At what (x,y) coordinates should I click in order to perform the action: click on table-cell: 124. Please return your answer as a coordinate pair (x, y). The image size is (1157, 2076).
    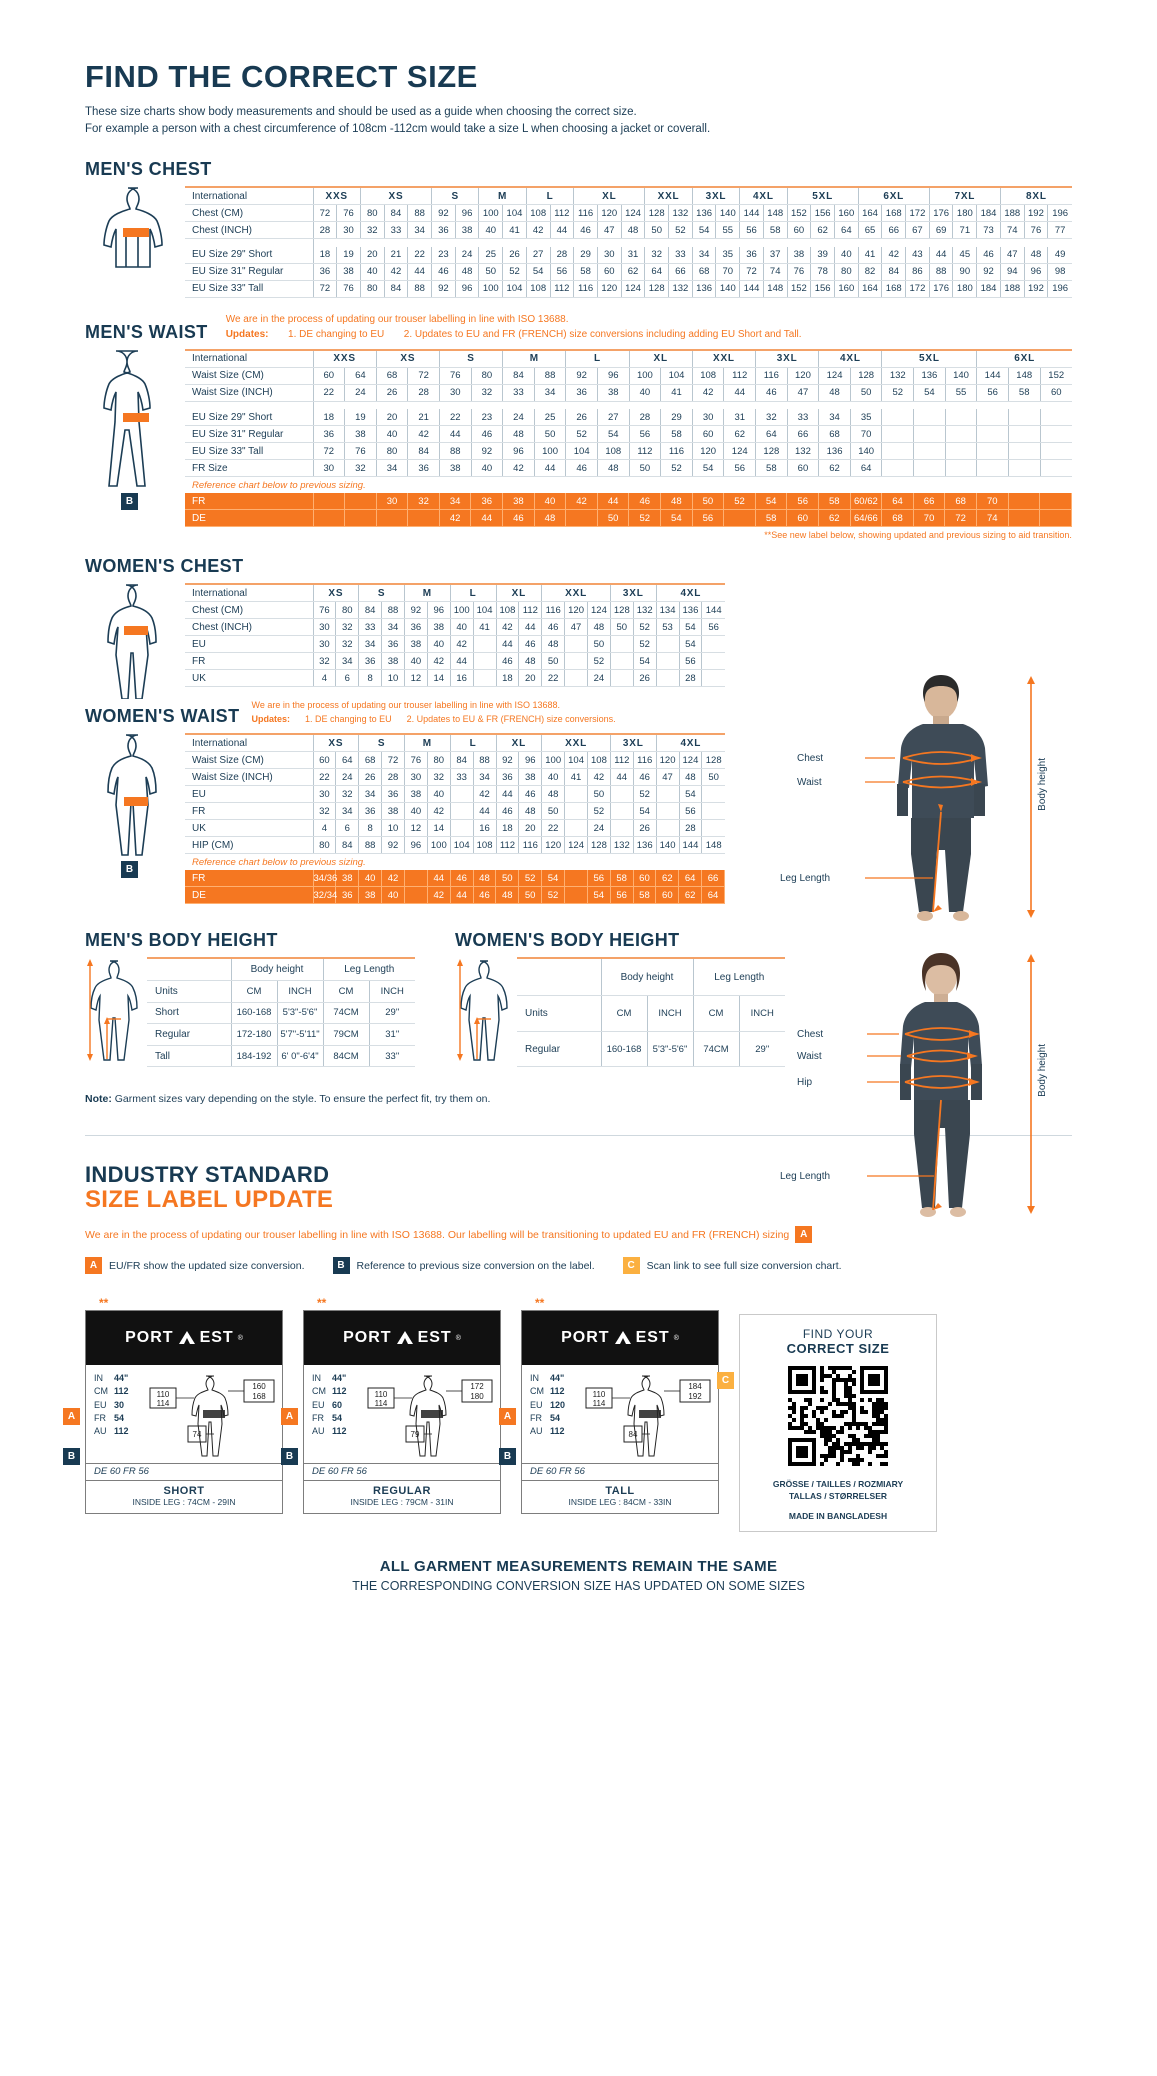
    Looking at the image, I should click on (834, 376).